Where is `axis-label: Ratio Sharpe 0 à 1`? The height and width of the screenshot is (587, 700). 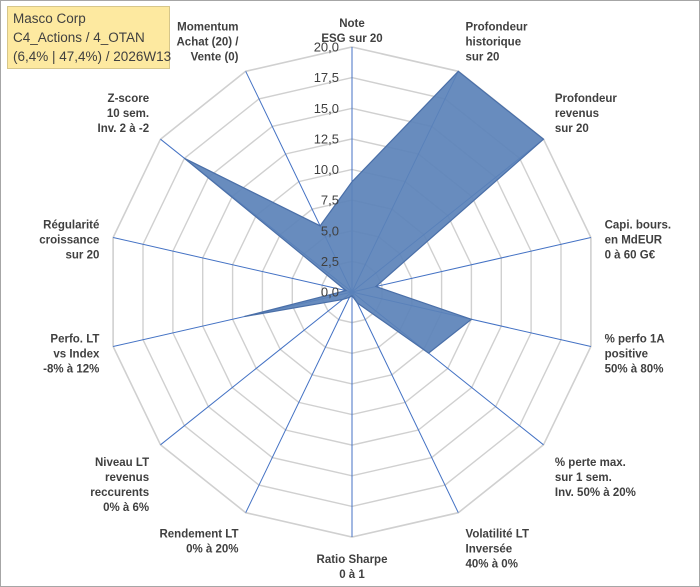 axis-label: Ratio Sharpe 0 à 1 is located at coordinates (352, 567).